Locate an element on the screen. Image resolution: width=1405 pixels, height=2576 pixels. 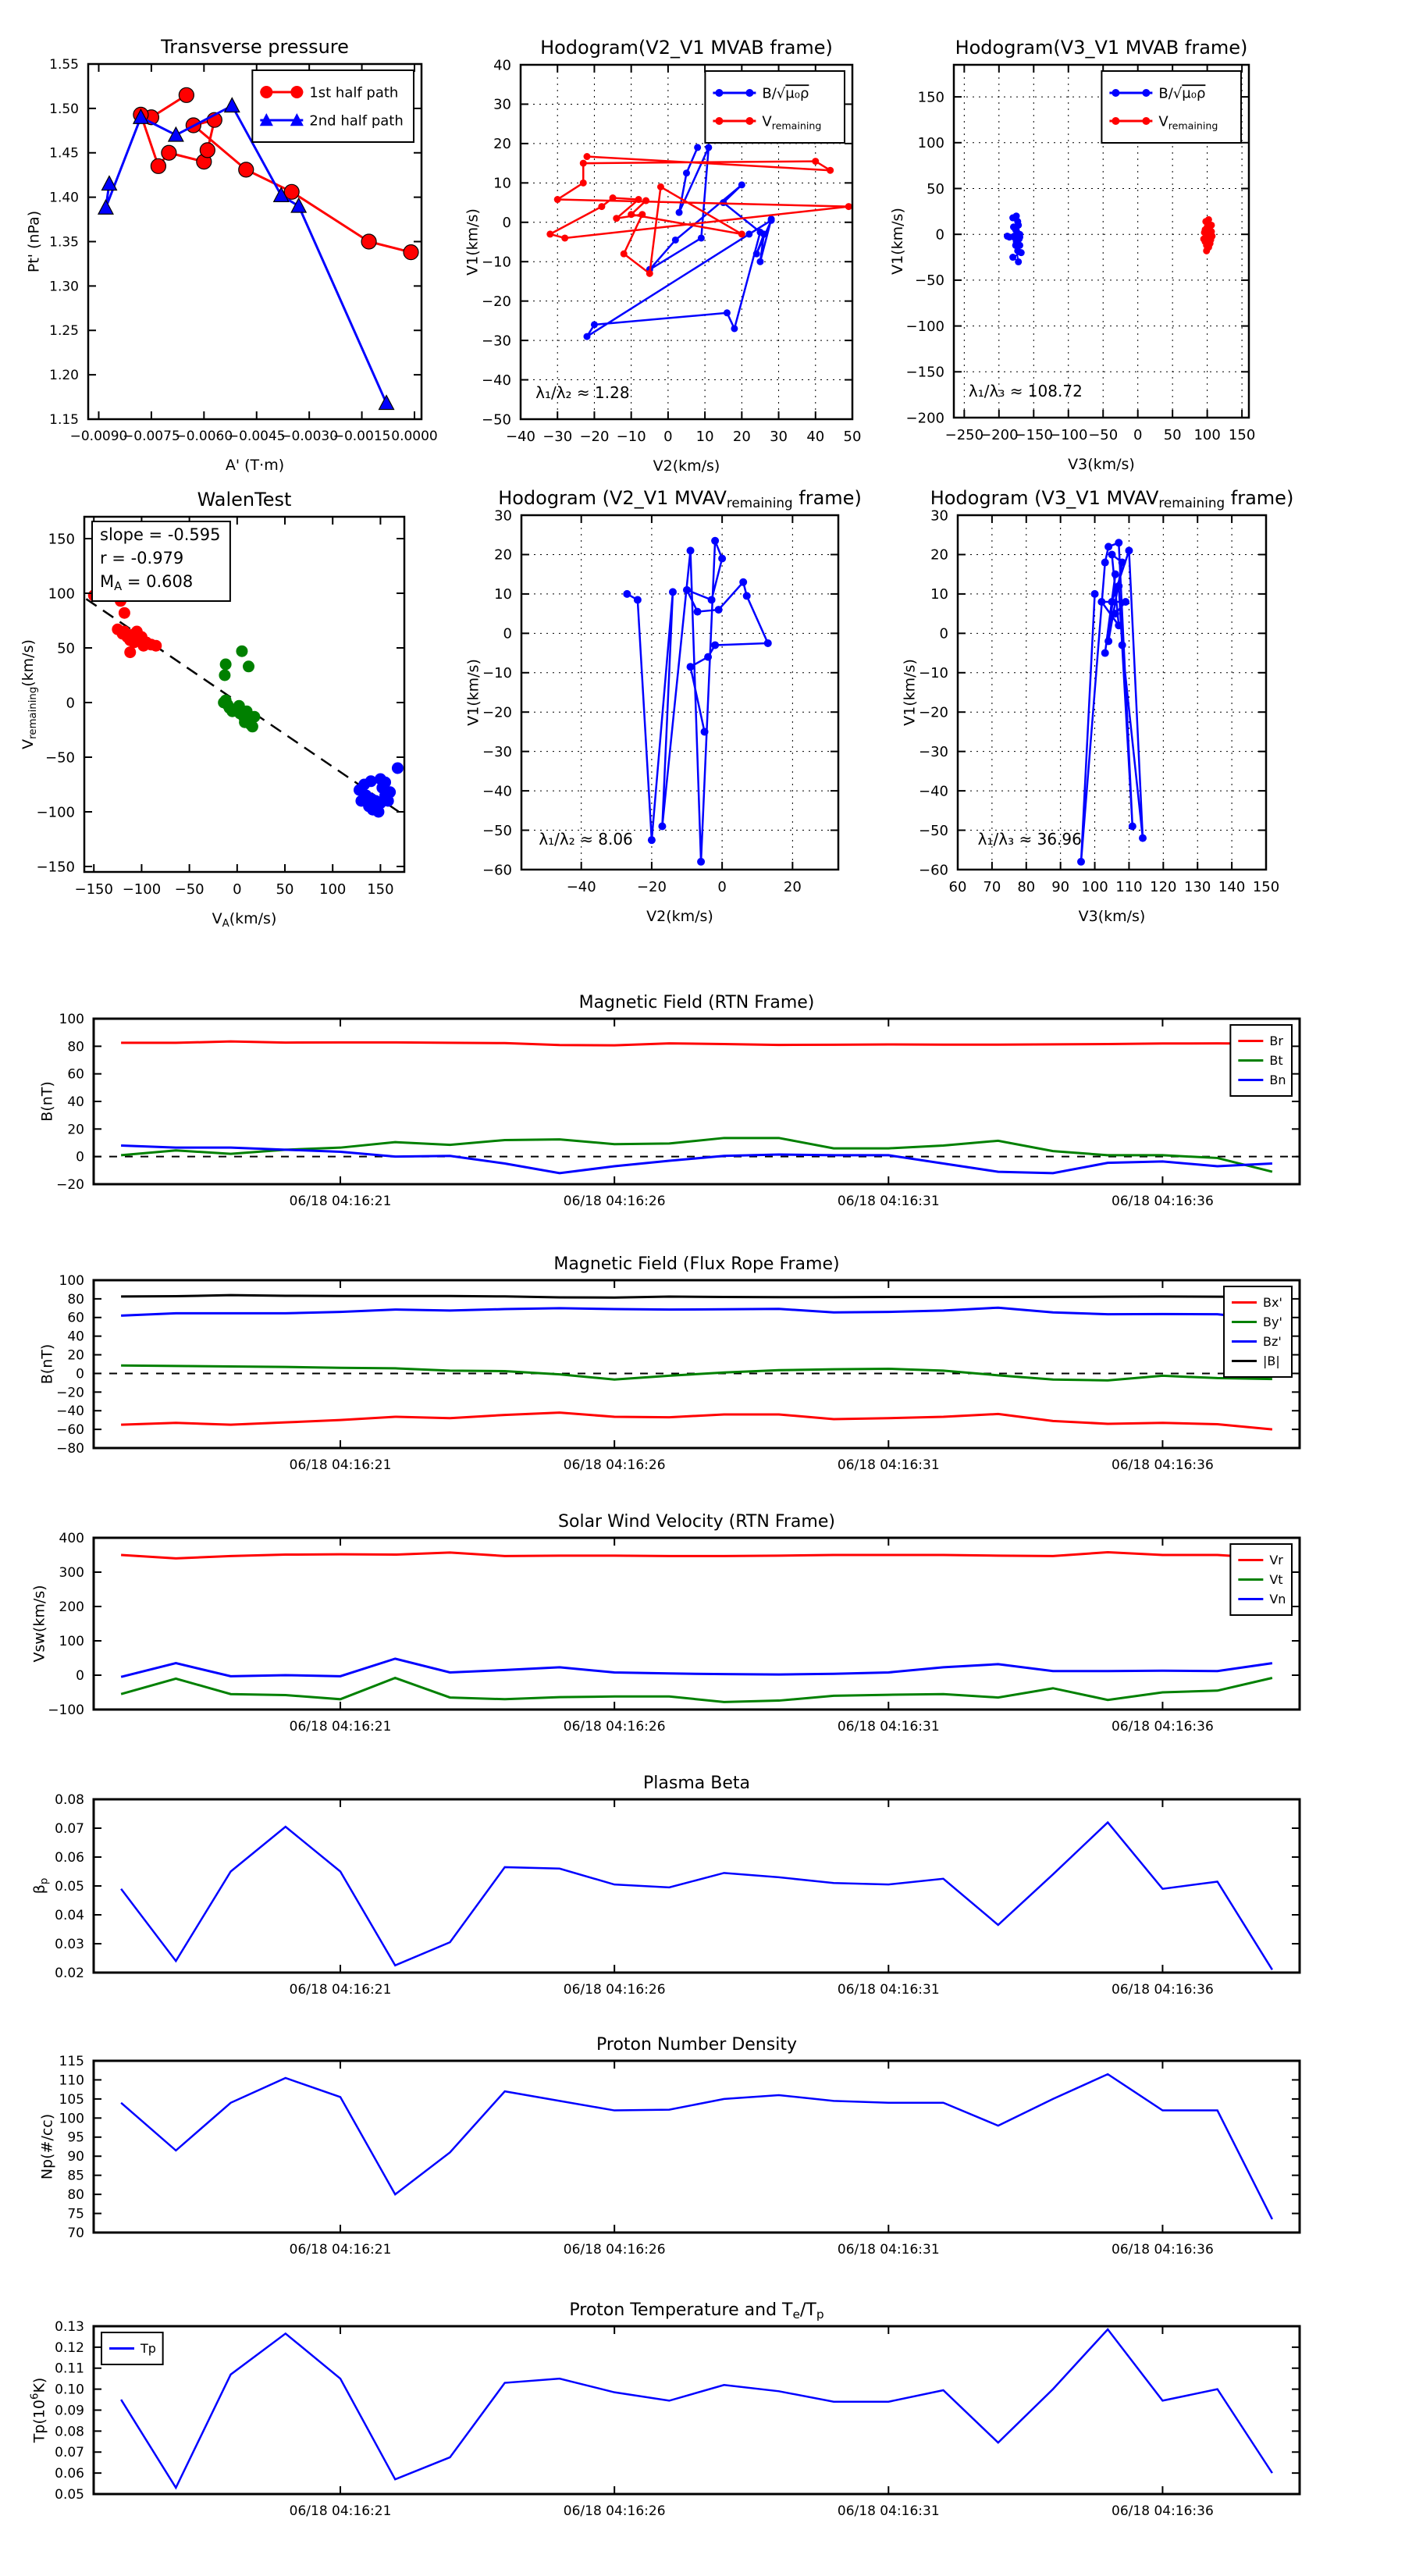
svg-text: 0.12 is located at coordinates (69, 2348).